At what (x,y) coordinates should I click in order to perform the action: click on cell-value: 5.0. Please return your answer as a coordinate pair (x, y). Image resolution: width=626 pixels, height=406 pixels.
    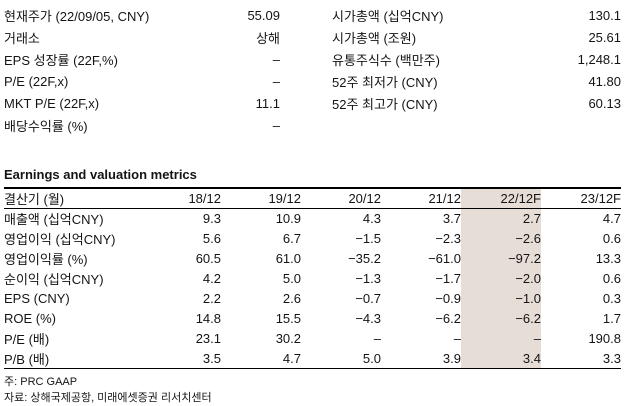
    Looking at the image, I should click on (291, 278).